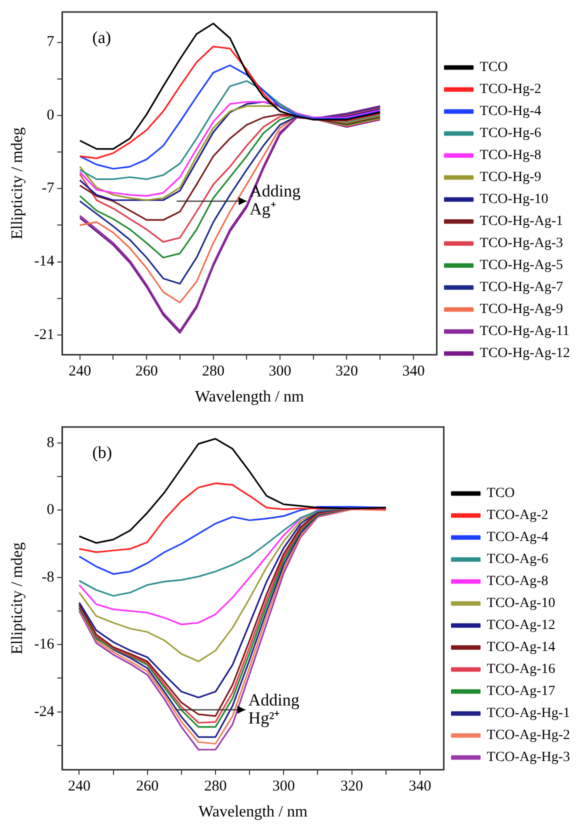  What do you see at coordinates (528, 758) in the screenshot?
I see `legend-label: TCO-Ag-Hg-3` at bounding box center [528, 758].